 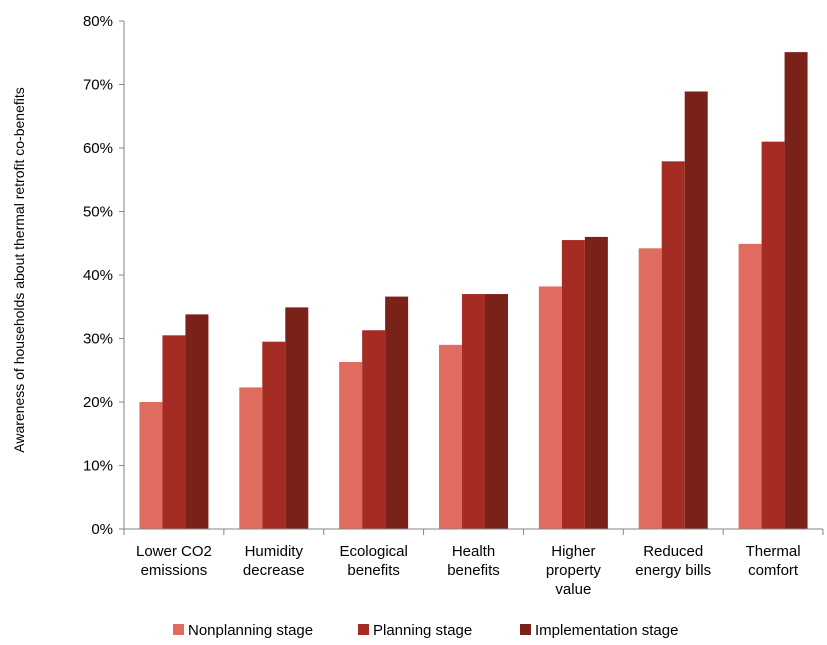 I want to click on y-tick-label: 20%, so click(x=98, y=402).